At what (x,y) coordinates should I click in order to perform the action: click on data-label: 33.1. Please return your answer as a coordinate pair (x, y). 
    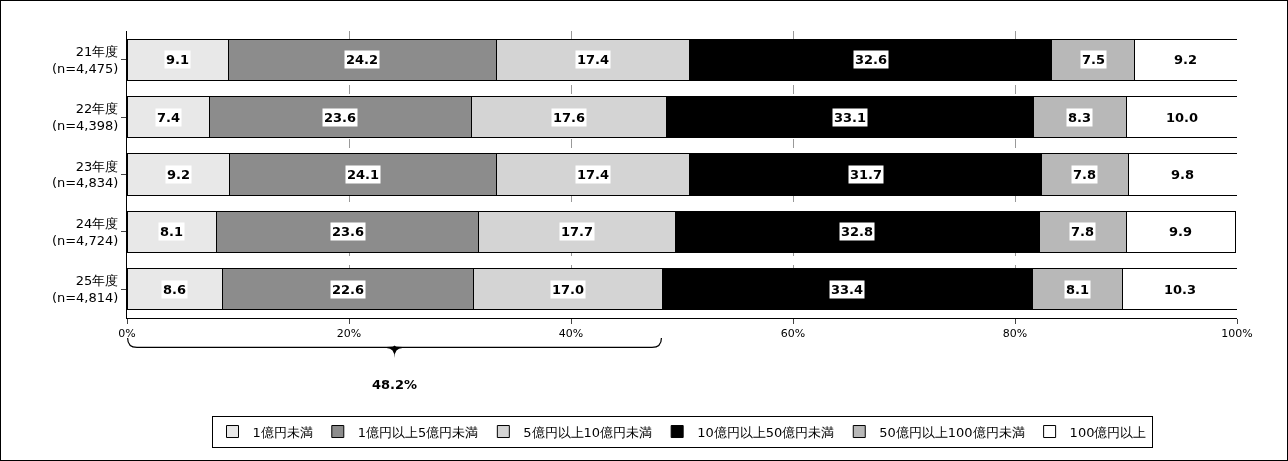
    Looking at the image, I should click on (850, 117).